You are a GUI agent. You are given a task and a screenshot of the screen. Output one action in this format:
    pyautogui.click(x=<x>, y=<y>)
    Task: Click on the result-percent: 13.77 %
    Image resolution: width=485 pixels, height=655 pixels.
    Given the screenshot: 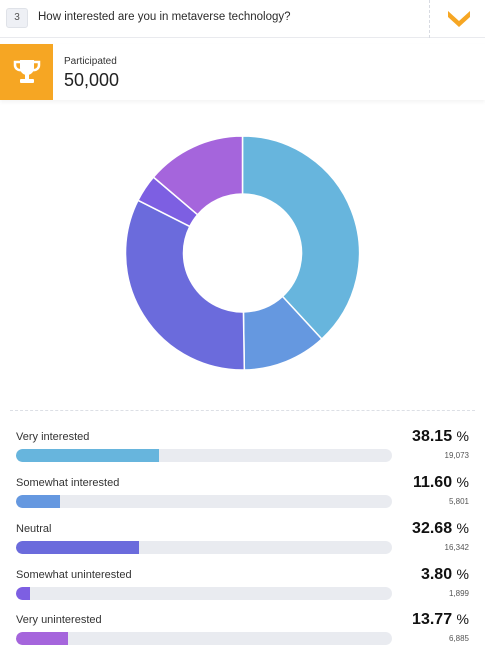 What is the action you would take?
    pyautogui.click(x=440, y=620)
    